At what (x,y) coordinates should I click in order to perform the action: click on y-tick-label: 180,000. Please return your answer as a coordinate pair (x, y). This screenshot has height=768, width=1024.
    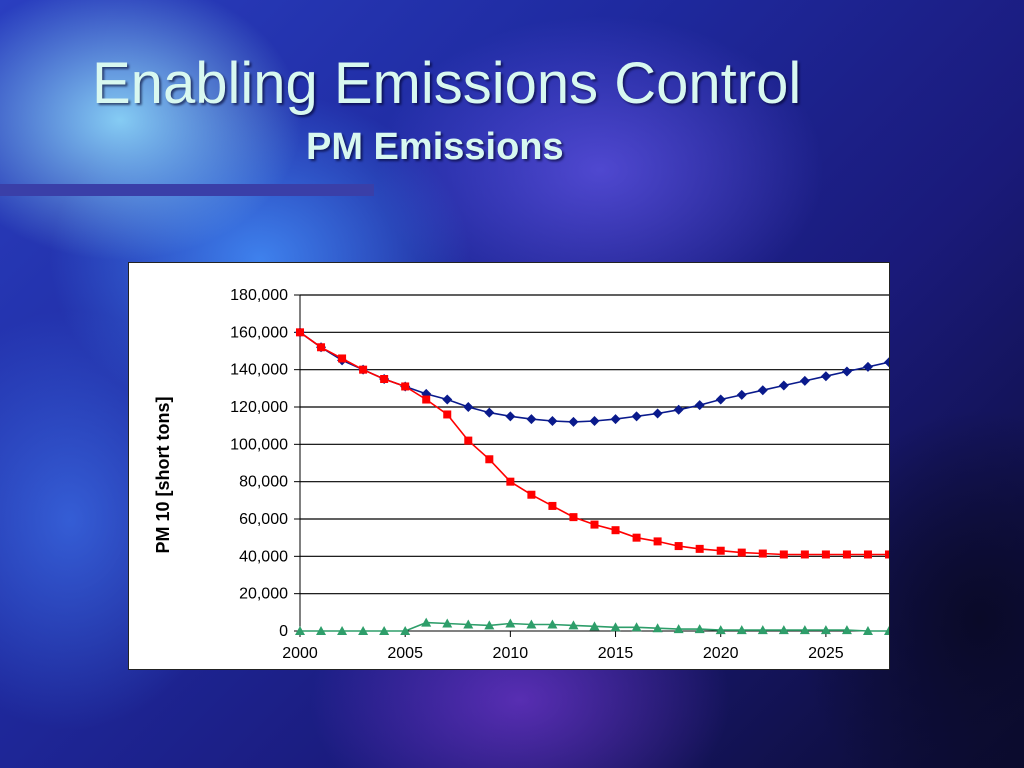
    Looking at the image, I should click on (259, 295).